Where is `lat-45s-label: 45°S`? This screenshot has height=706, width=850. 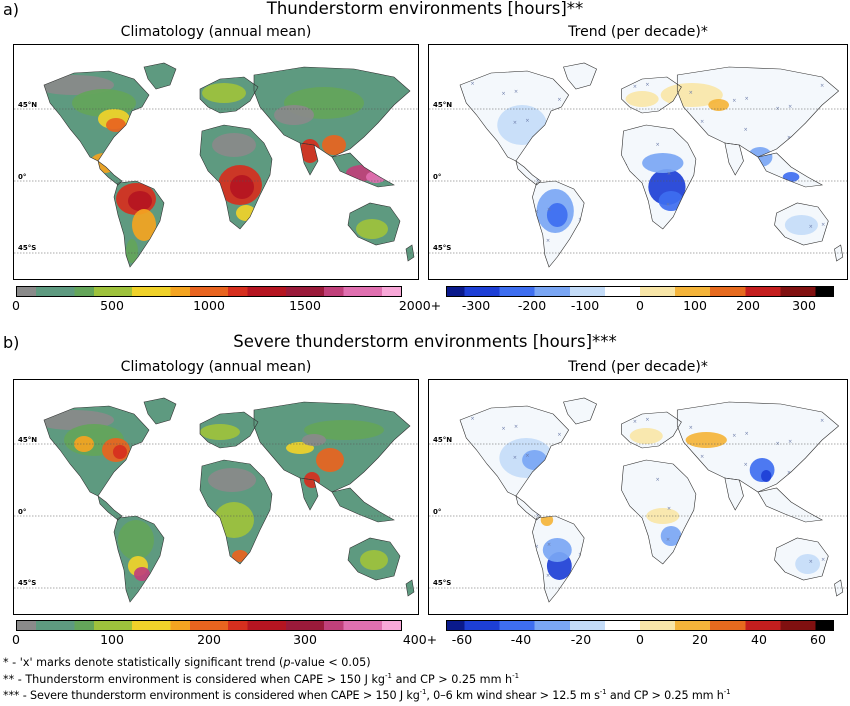 lat-45s-label: 45°S is located at coordinates (27, 248).